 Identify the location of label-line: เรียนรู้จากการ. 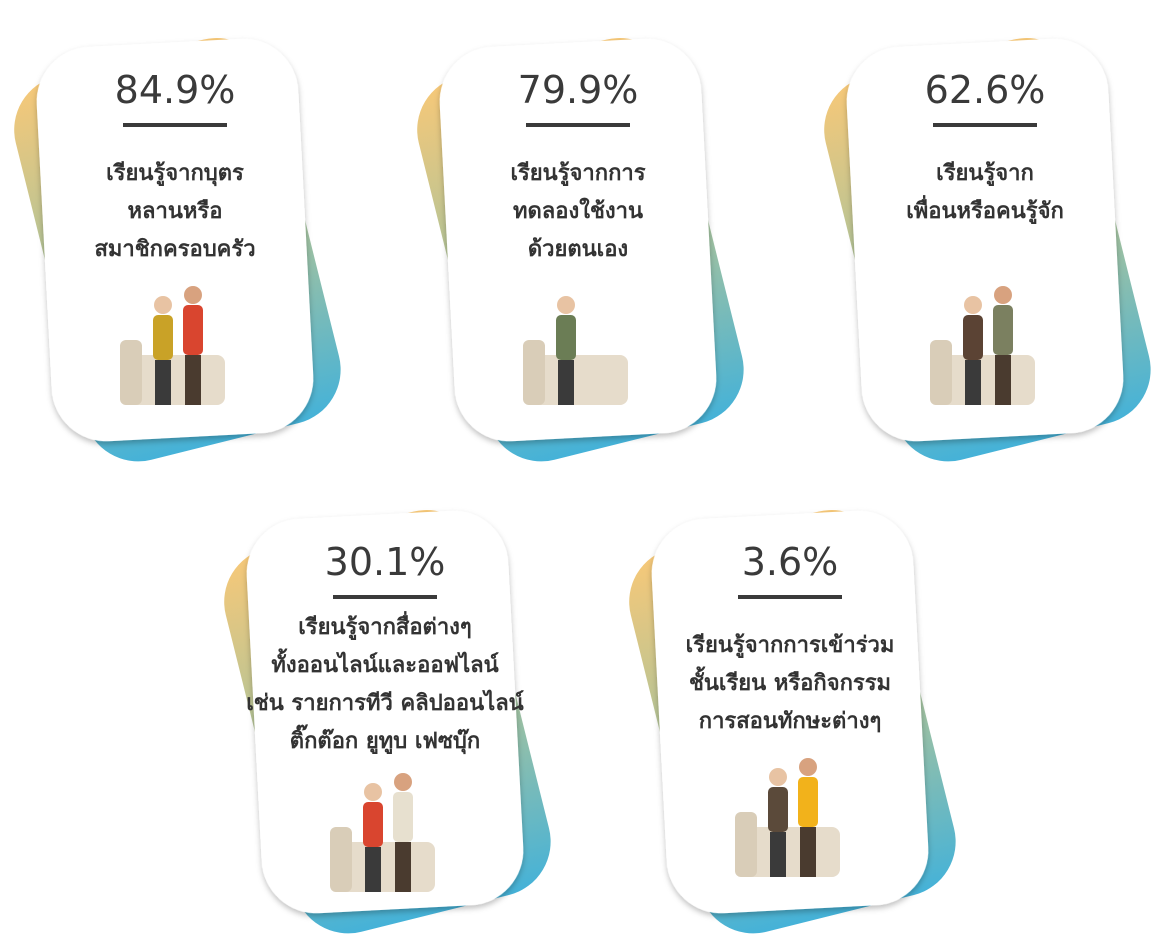
(577, 174).